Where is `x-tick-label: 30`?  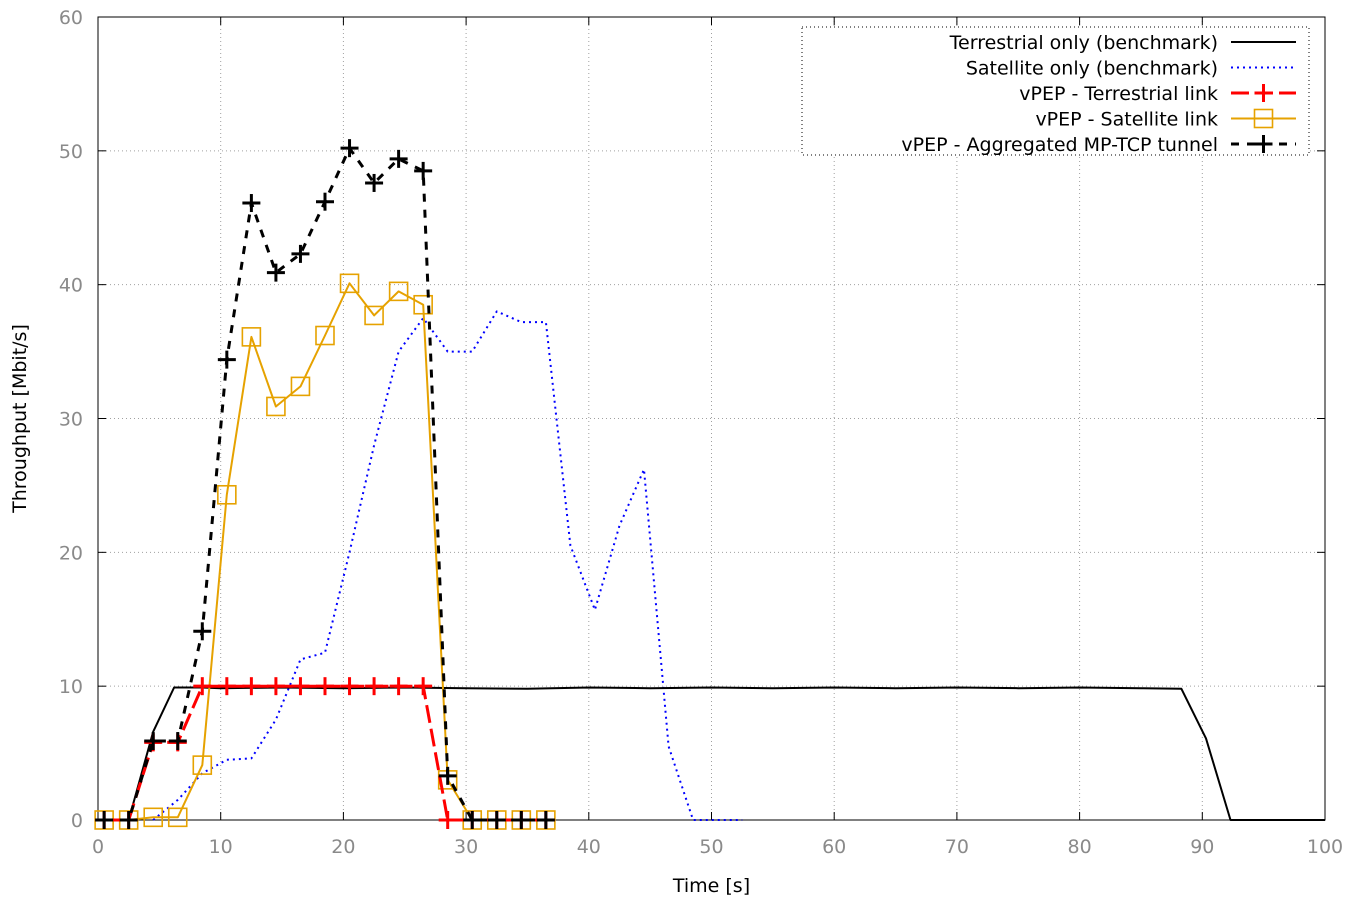
x-tick-label: 30 is located at coordinates (466, 847).